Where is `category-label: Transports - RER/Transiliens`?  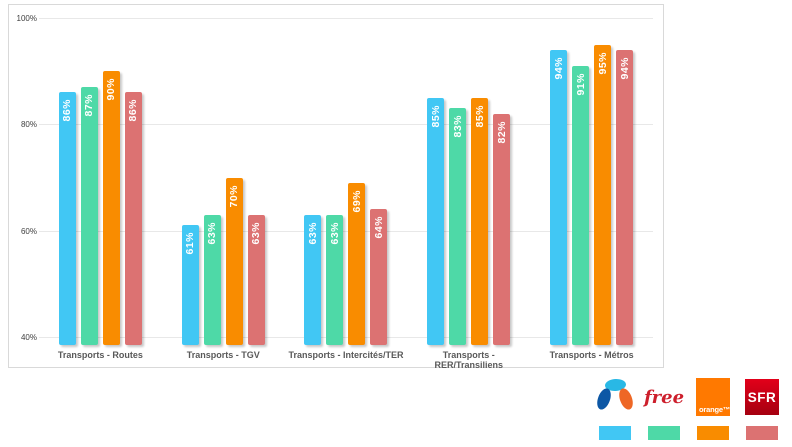 category-label: Transports - RER/Transiliens is located at coordinates (469, 360).